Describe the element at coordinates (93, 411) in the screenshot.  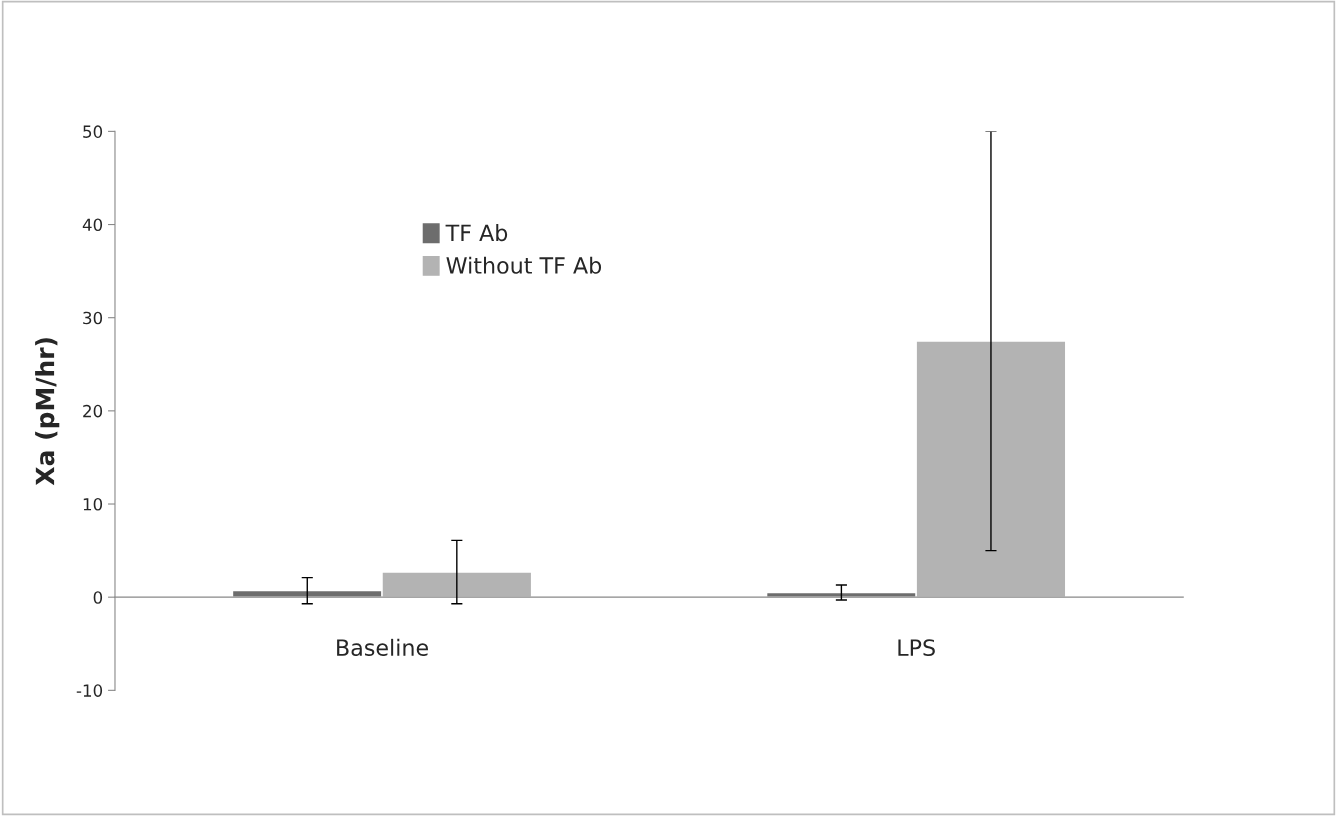
I see `y-tick-label: 20` at that location.